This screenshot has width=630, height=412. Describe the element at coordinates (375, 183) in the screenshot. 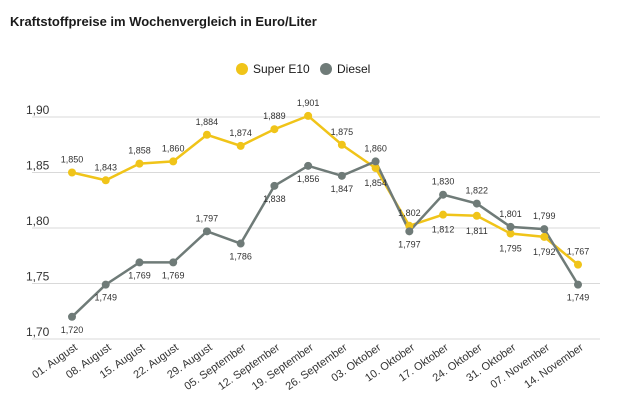

I see `data-label: 1,854` at that location.